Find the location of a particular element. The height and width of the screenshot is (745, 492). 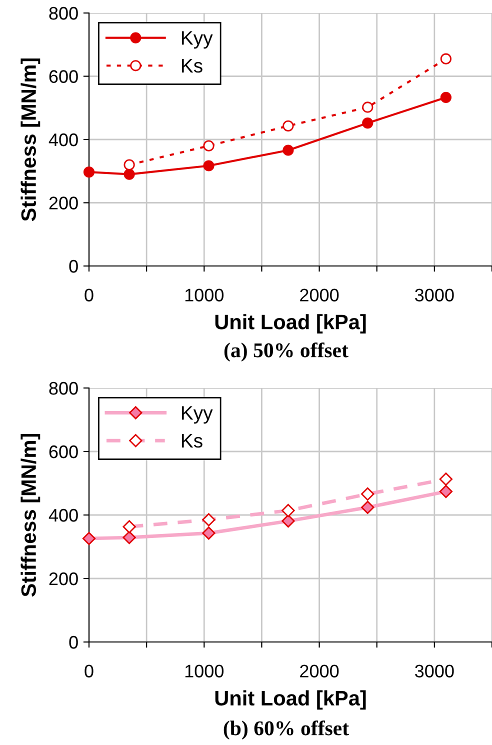

text: (a) 50% offset is located at coordinates (286, 352).